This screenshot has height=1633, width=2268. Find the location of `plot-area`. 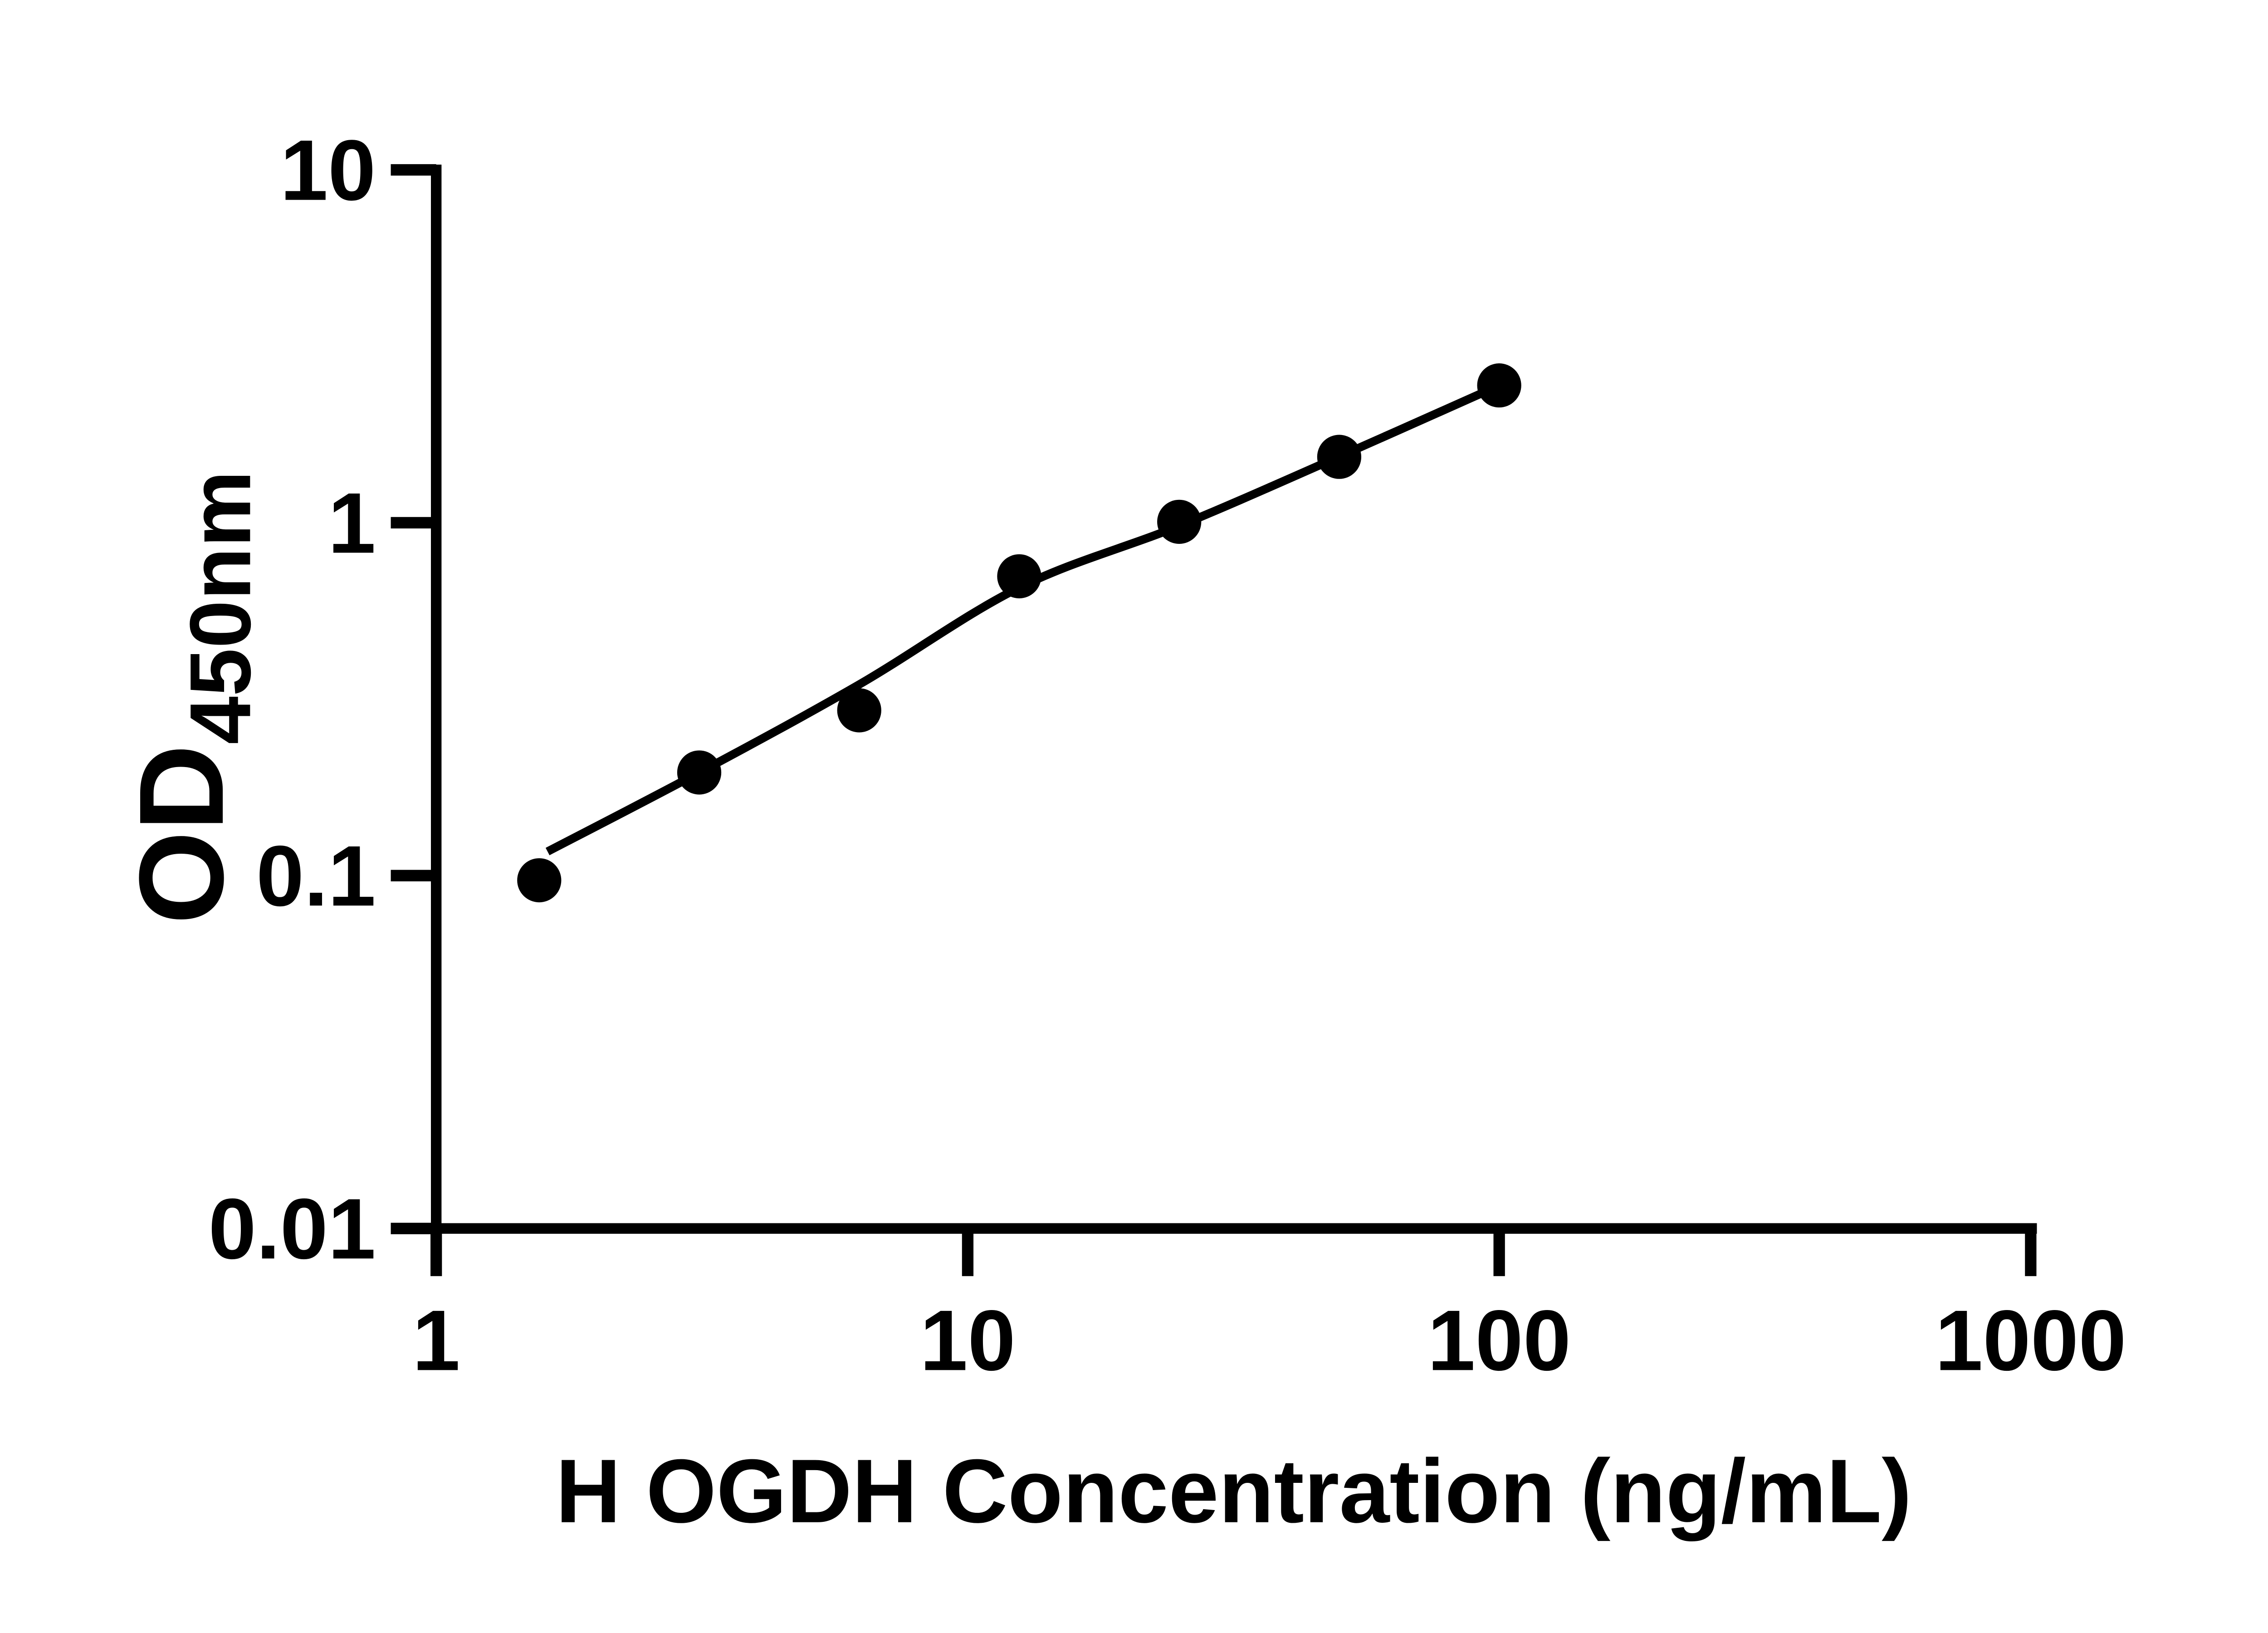

plot-area is located at coordinates (1019, 633).